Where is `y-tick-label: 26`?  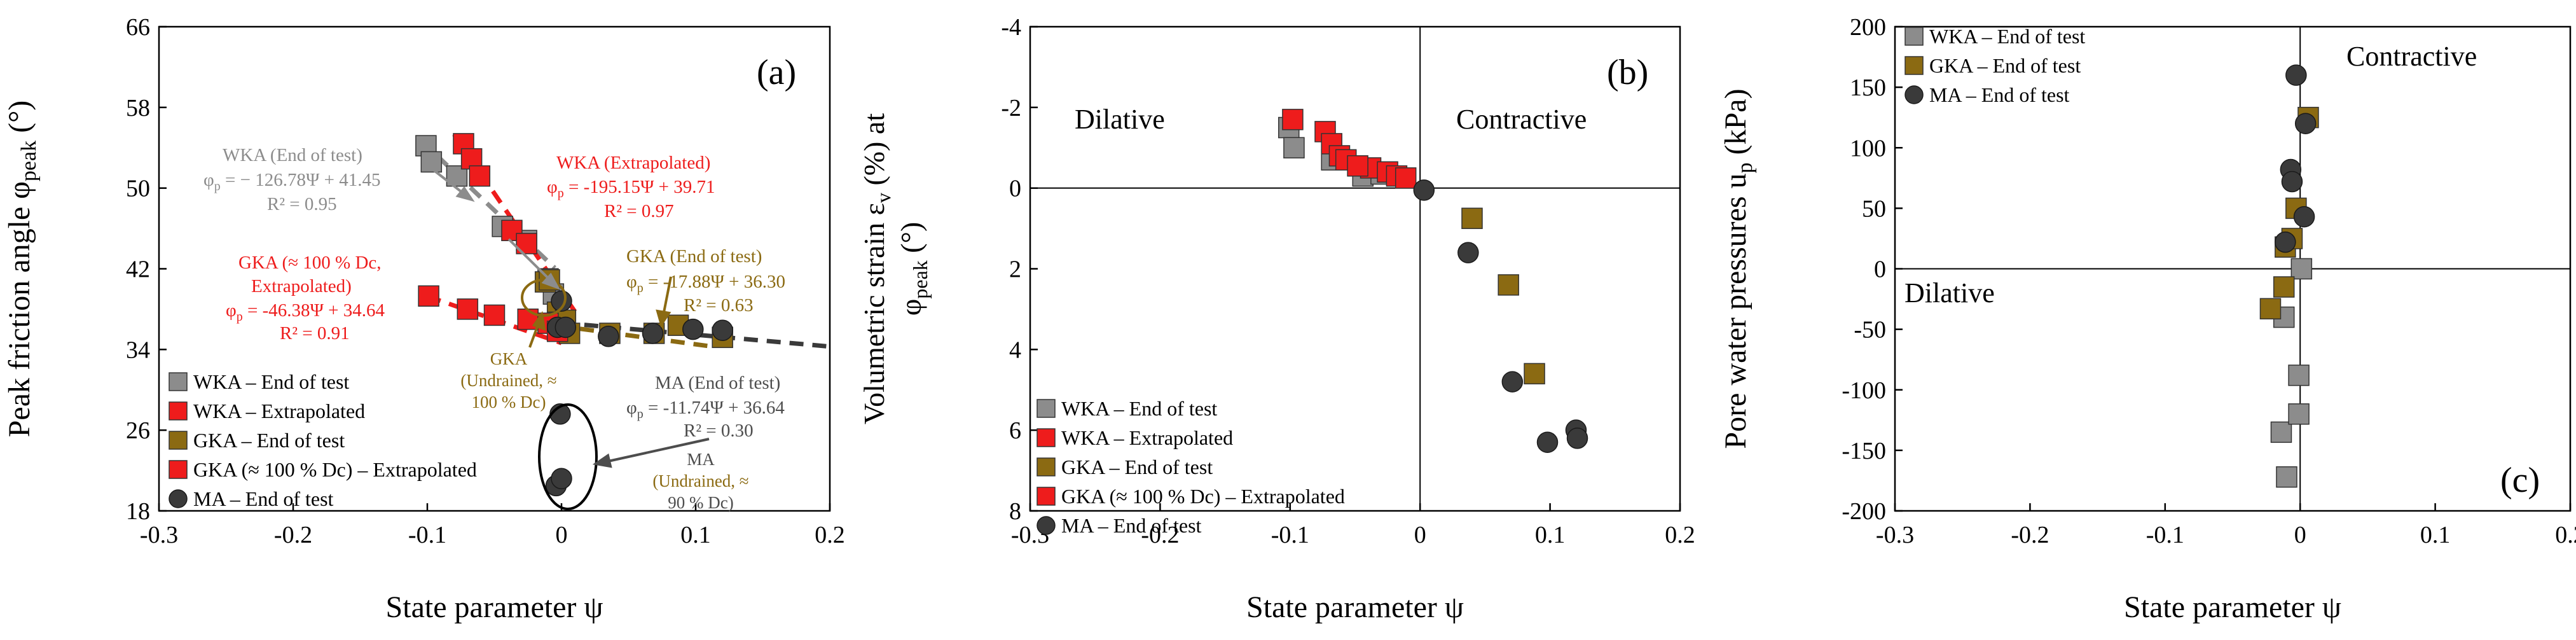
y-tick-label: 26 is located at coordinates (138, 430).